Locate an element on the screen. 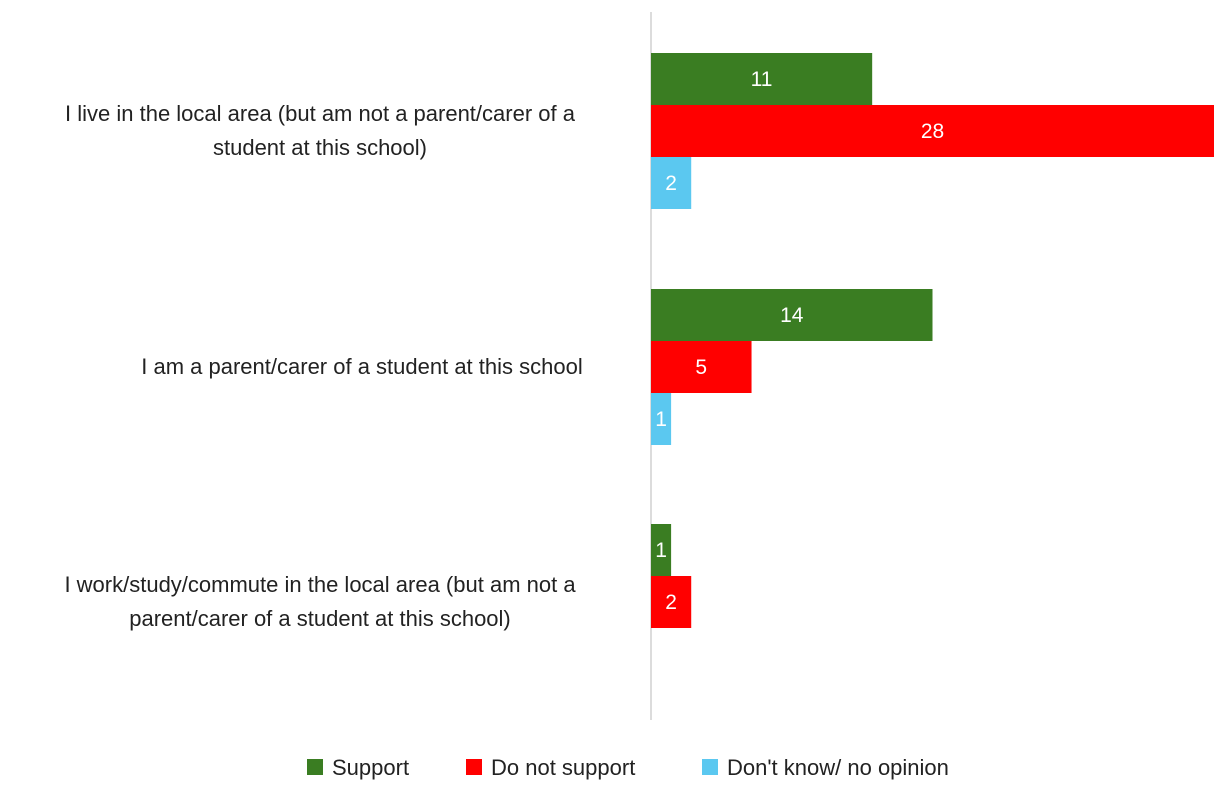 This screenshot has height=788, width=1214. data-label: 11 is located at coordinates (762, 79).